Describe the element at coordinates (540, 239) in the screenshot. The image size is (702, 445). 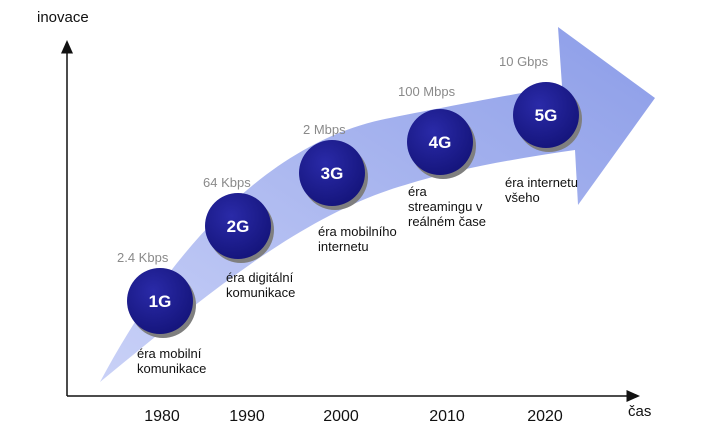
I see `generation-5g: 5G 10 Gbps 2020 éra internetu všeho` at that location.